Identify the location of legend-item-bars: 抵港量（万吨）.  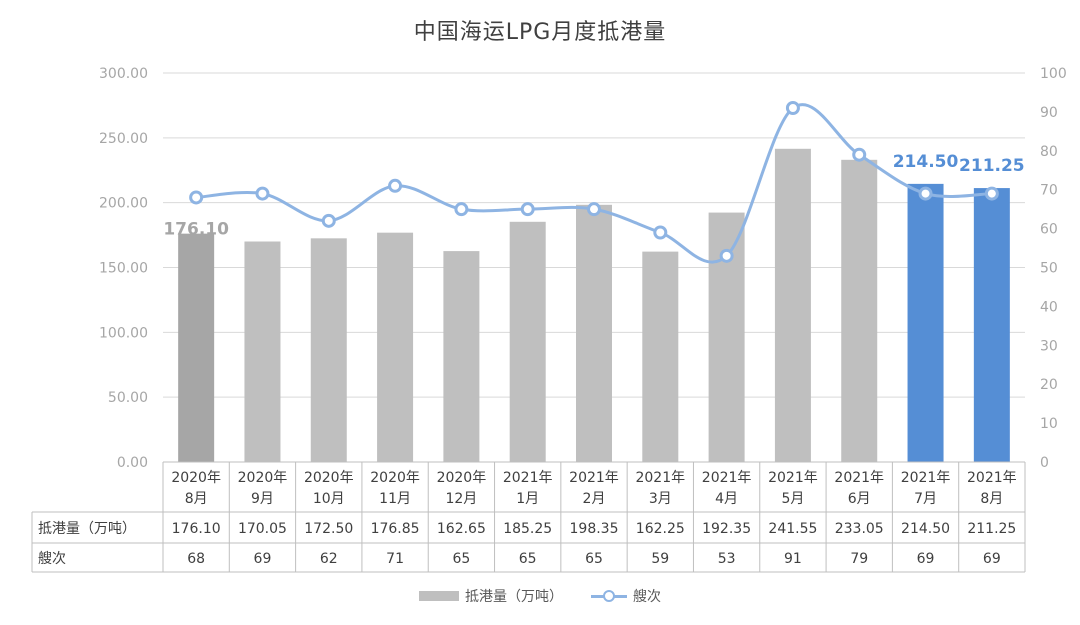
(491, 596).